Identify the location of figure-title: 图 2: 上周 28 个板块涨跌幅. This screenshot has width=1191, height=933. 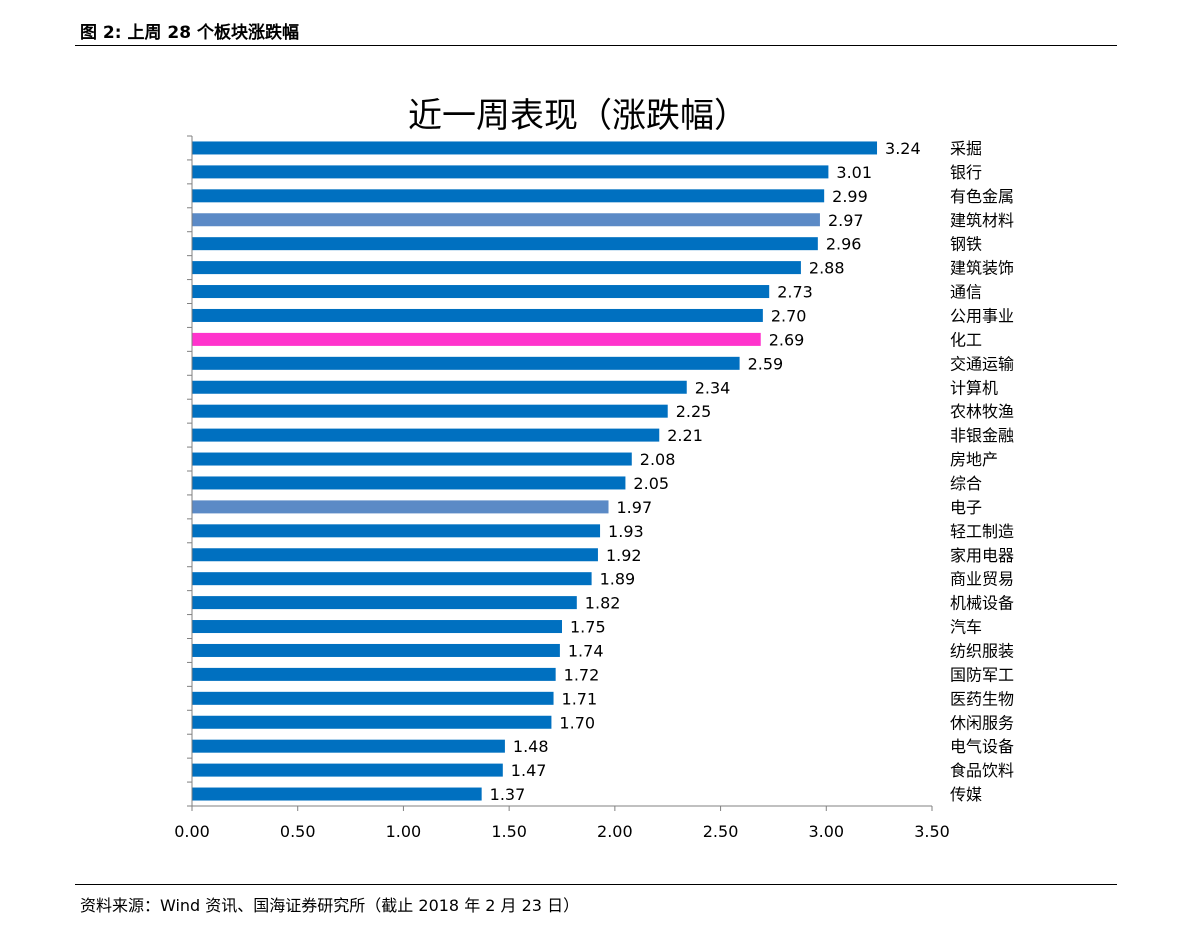
(189, 33).